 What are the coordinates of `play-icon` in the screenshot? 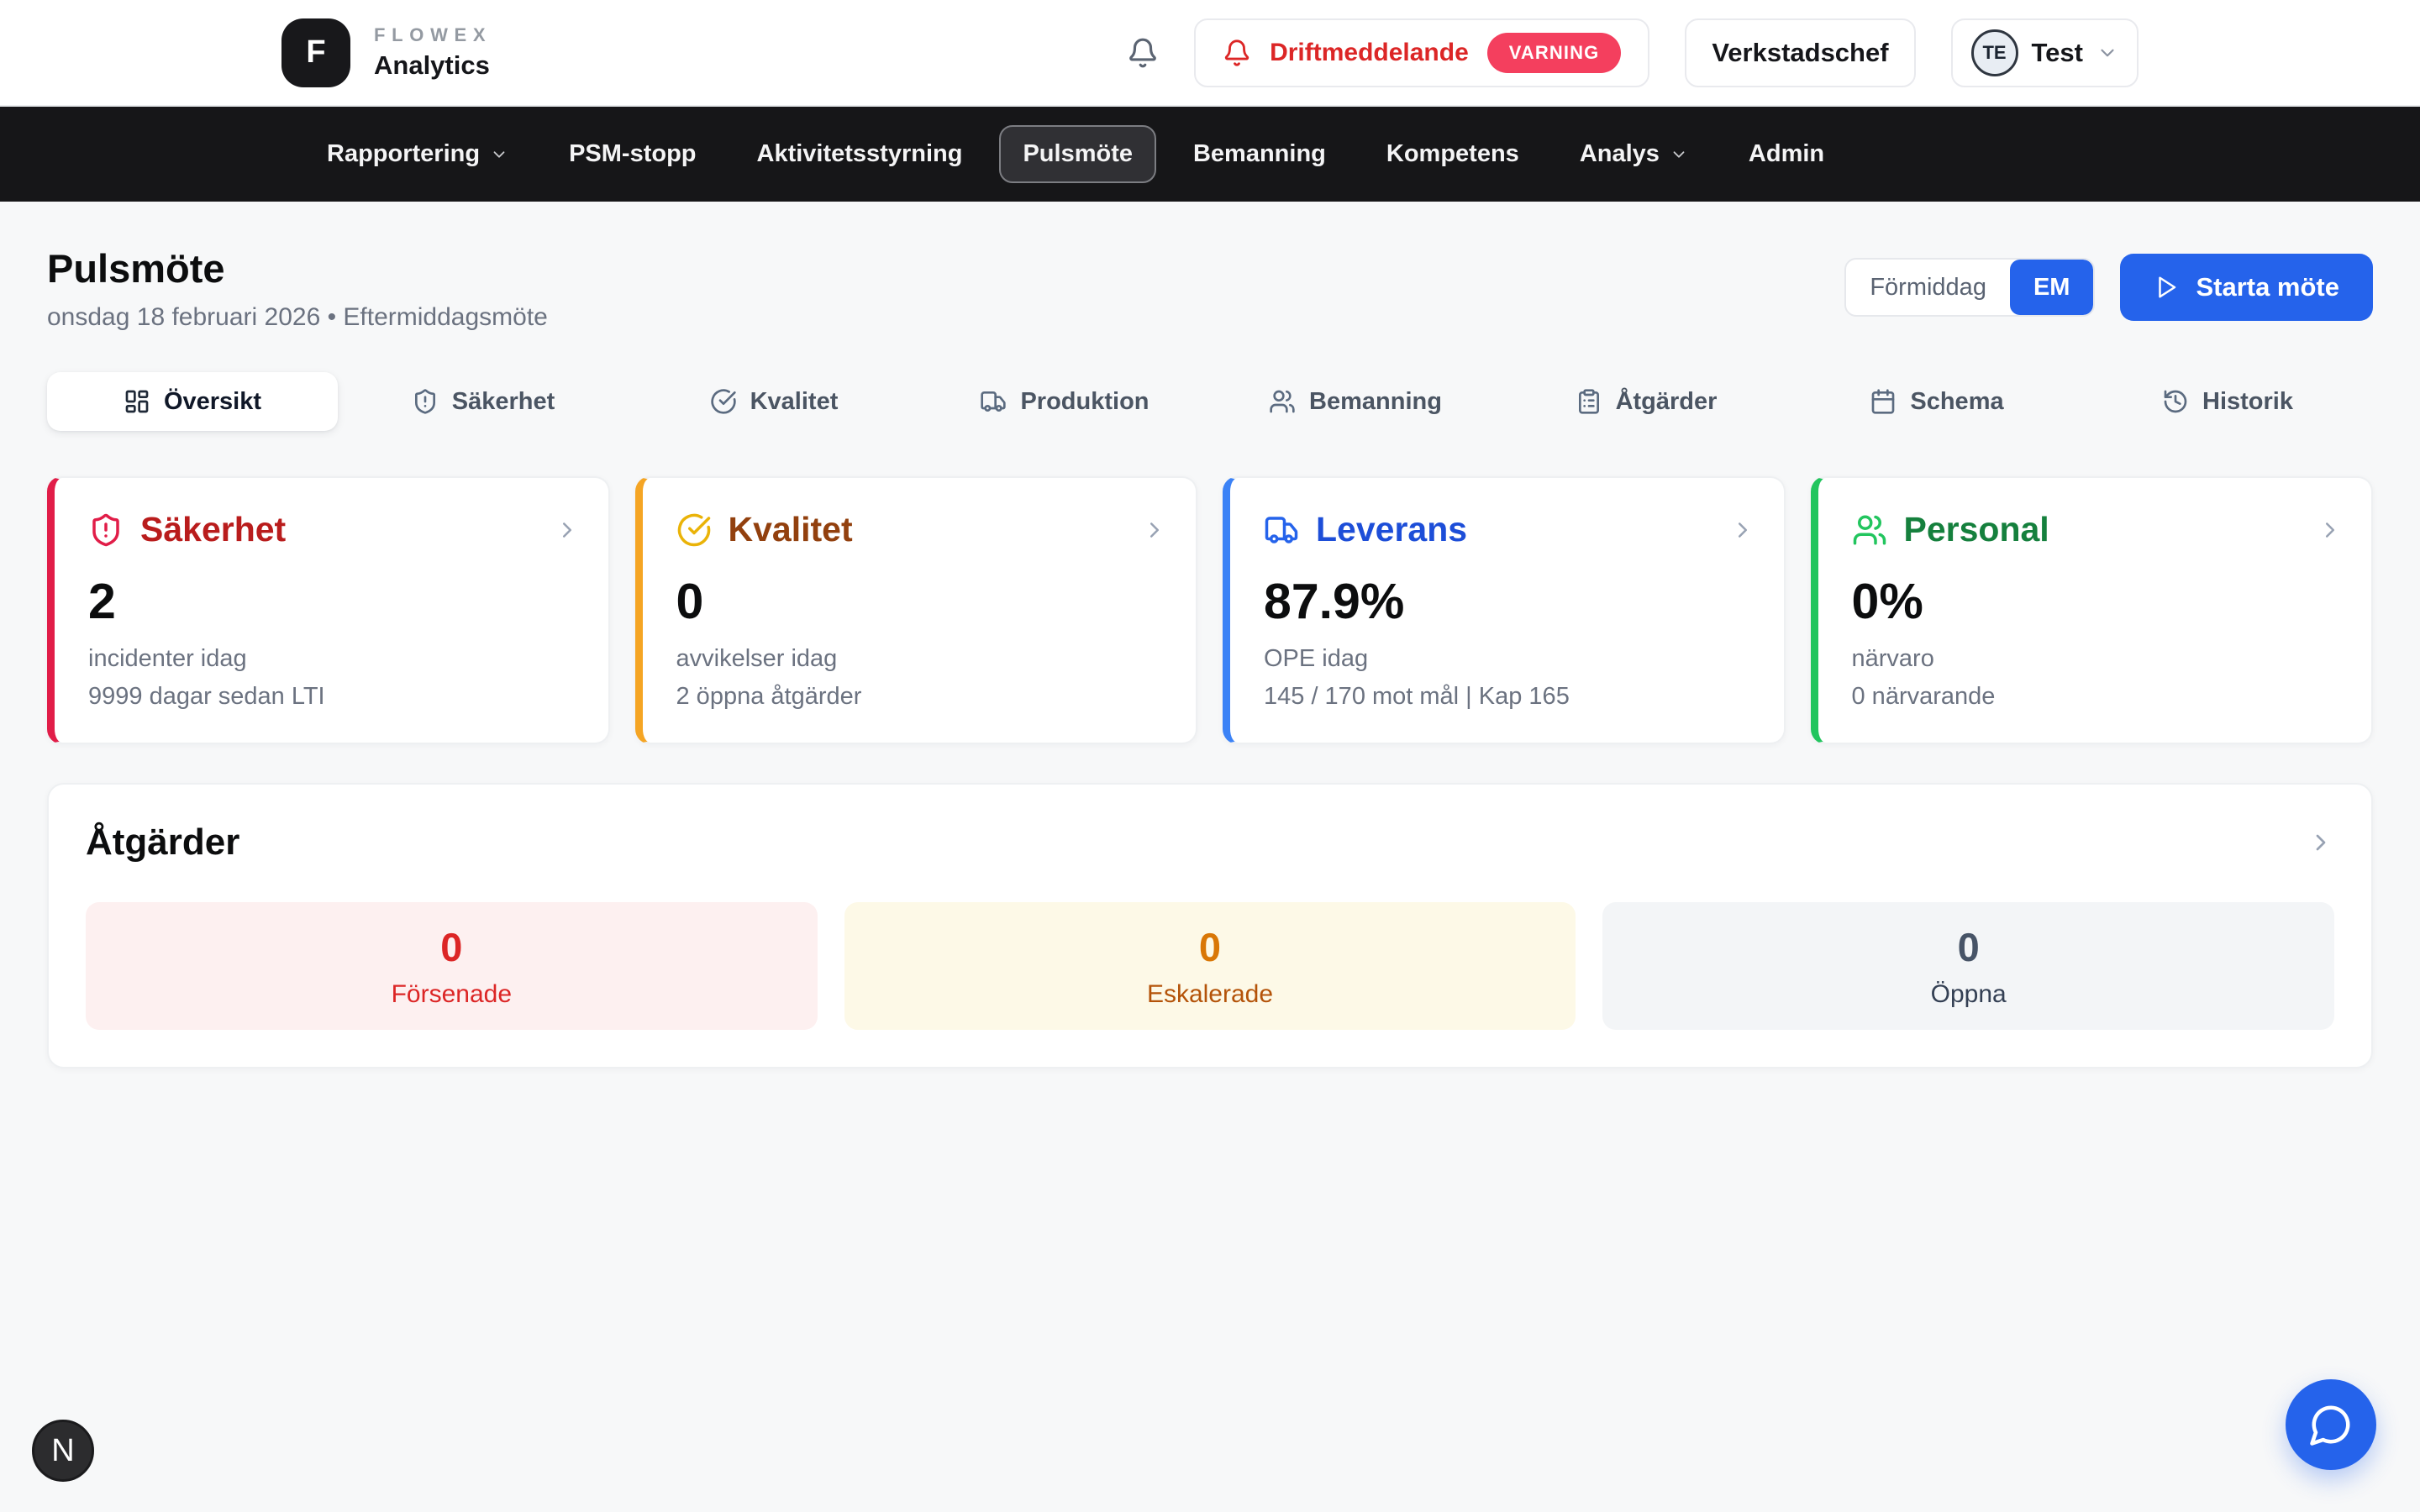 It's located at (2166, 287).